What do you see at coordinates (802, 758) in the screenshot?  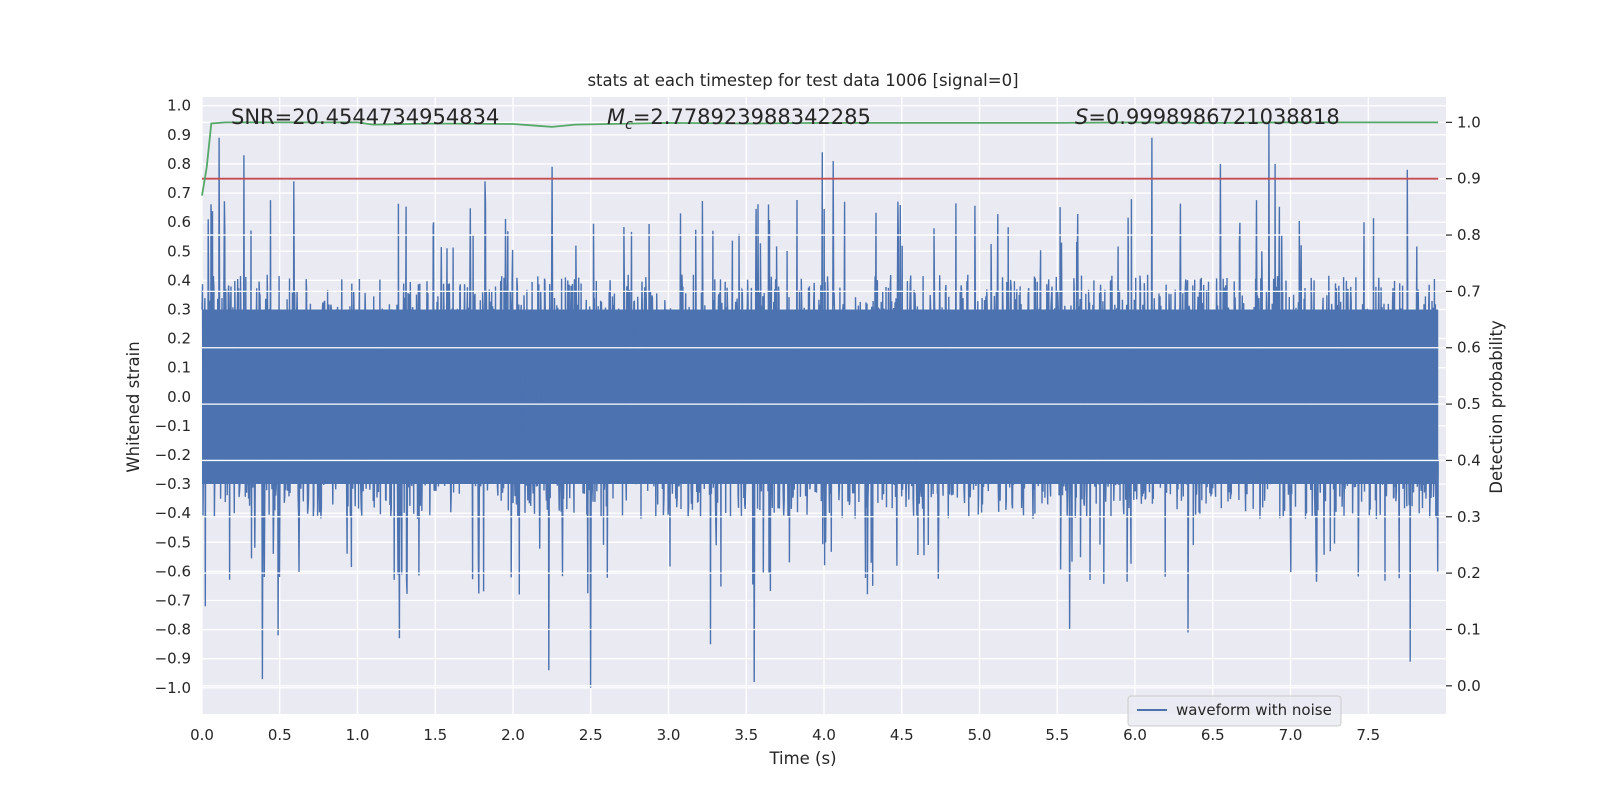 I see `x-axis-label: Time (s)` at bounding box center [802, 758].